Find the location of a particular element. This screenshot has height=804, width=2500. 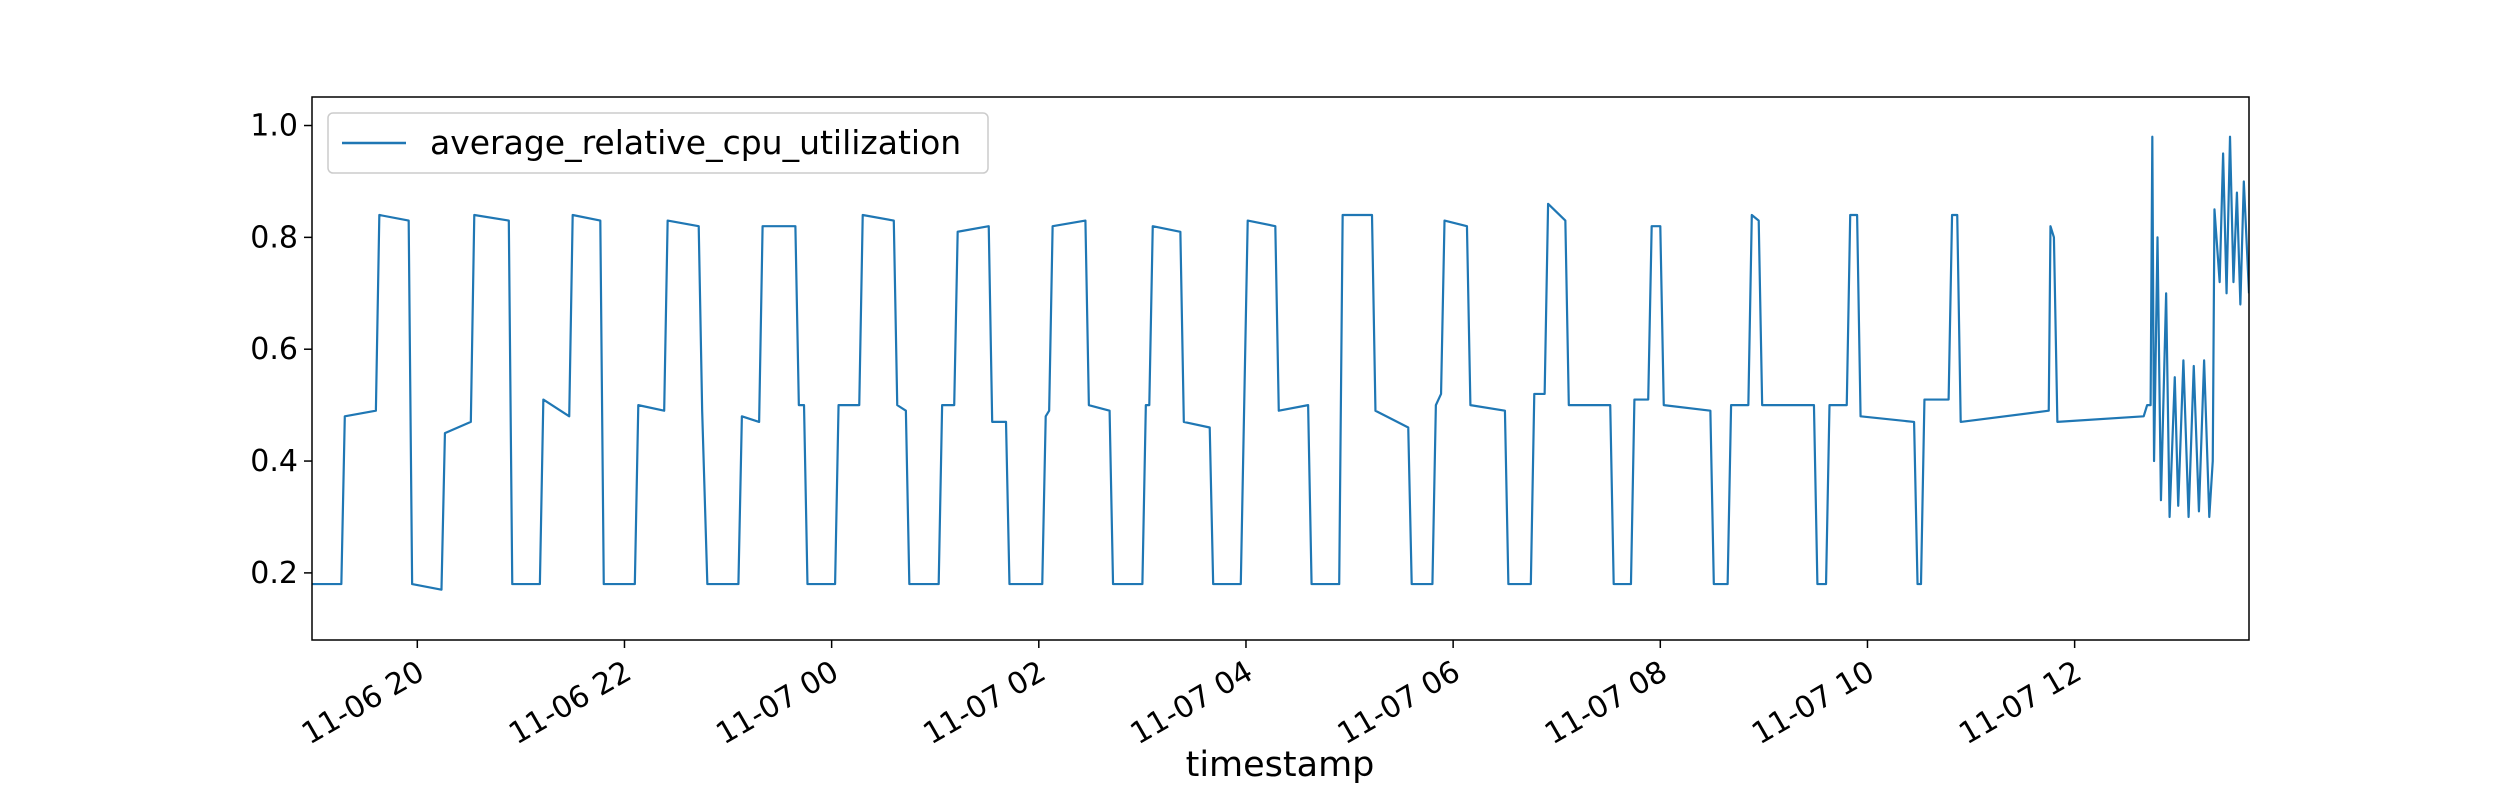

x-tick-label: 11-07 12 is located at coordinates (2020, 703).